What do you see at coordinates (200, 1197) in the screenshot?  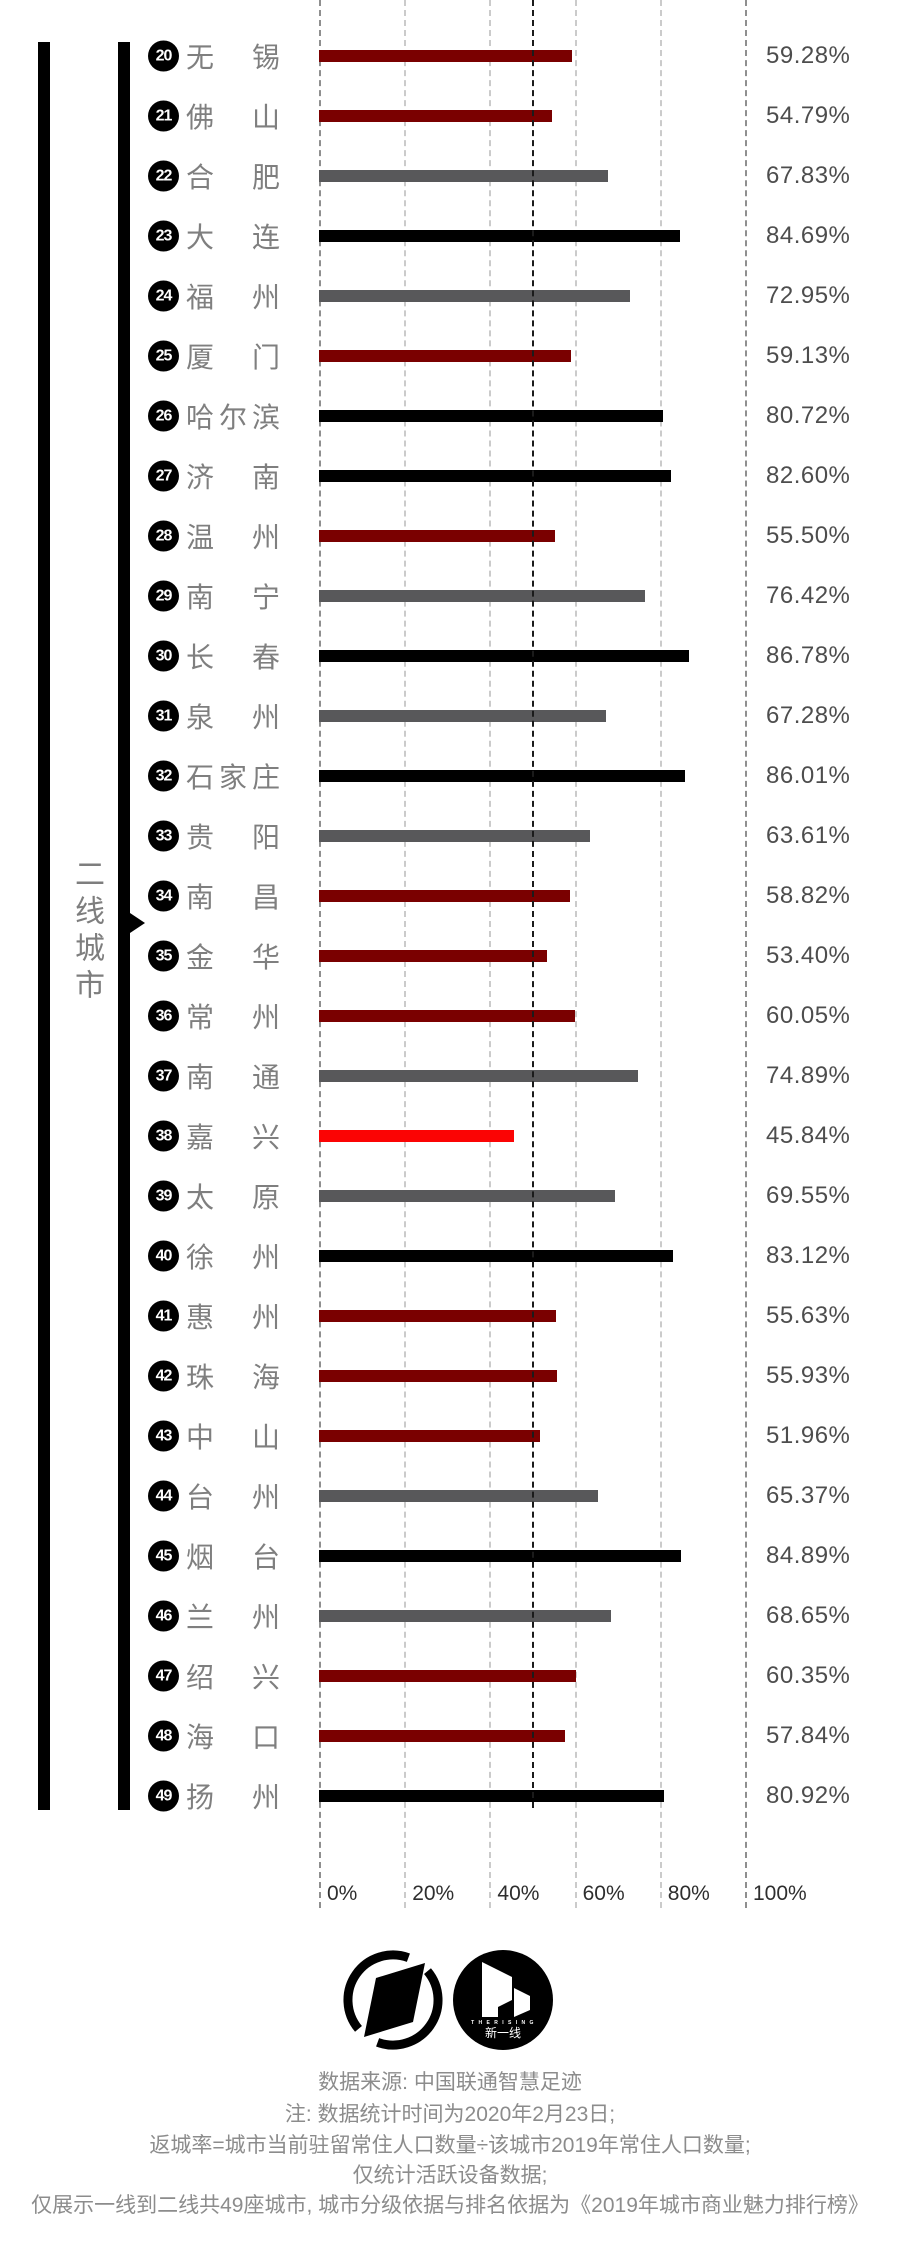 I see `city-name-char: 太` at bounding box center [200, 1197].